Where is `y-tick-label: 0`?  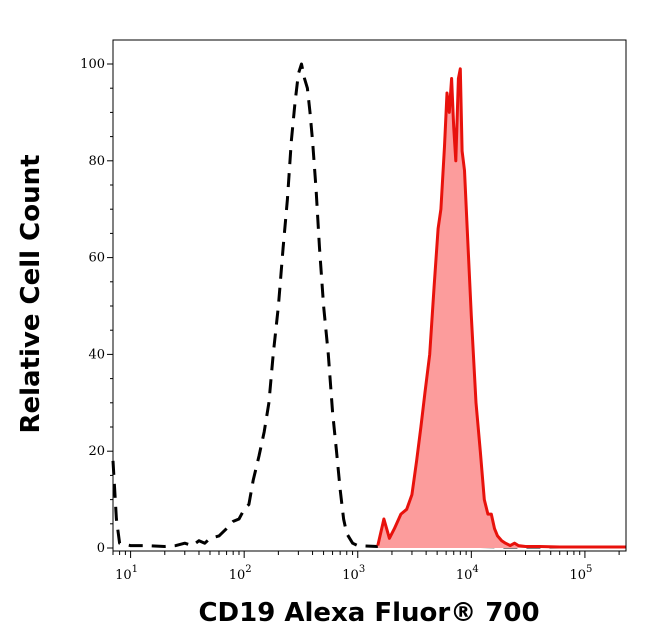 y-tick-label: 0 is located at coordinates (101, 548).